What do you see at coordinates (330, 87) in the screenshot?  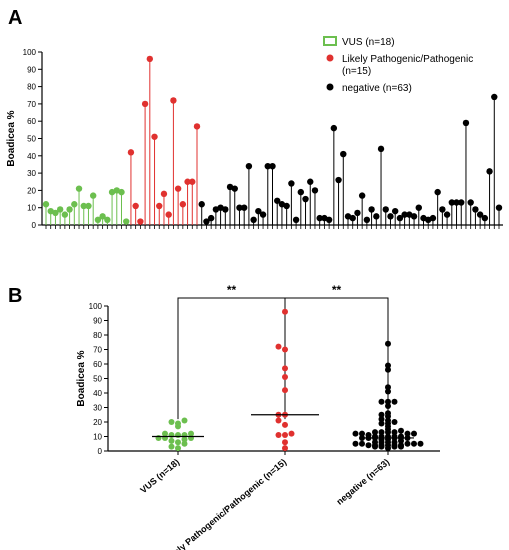 I see `legend-marker` at bounding box center [330, 87].